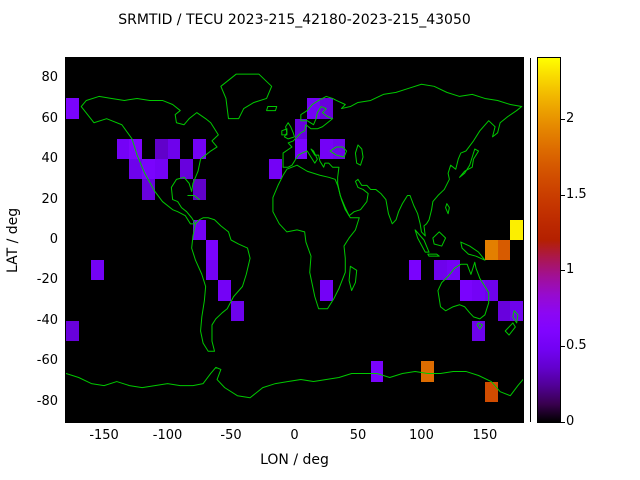 This screenshot has width=640, height=480. What do you see at coordinates (49, 159) in the screenshot?
I see `y-tick-label: 40` at bounding box center [49, 159].